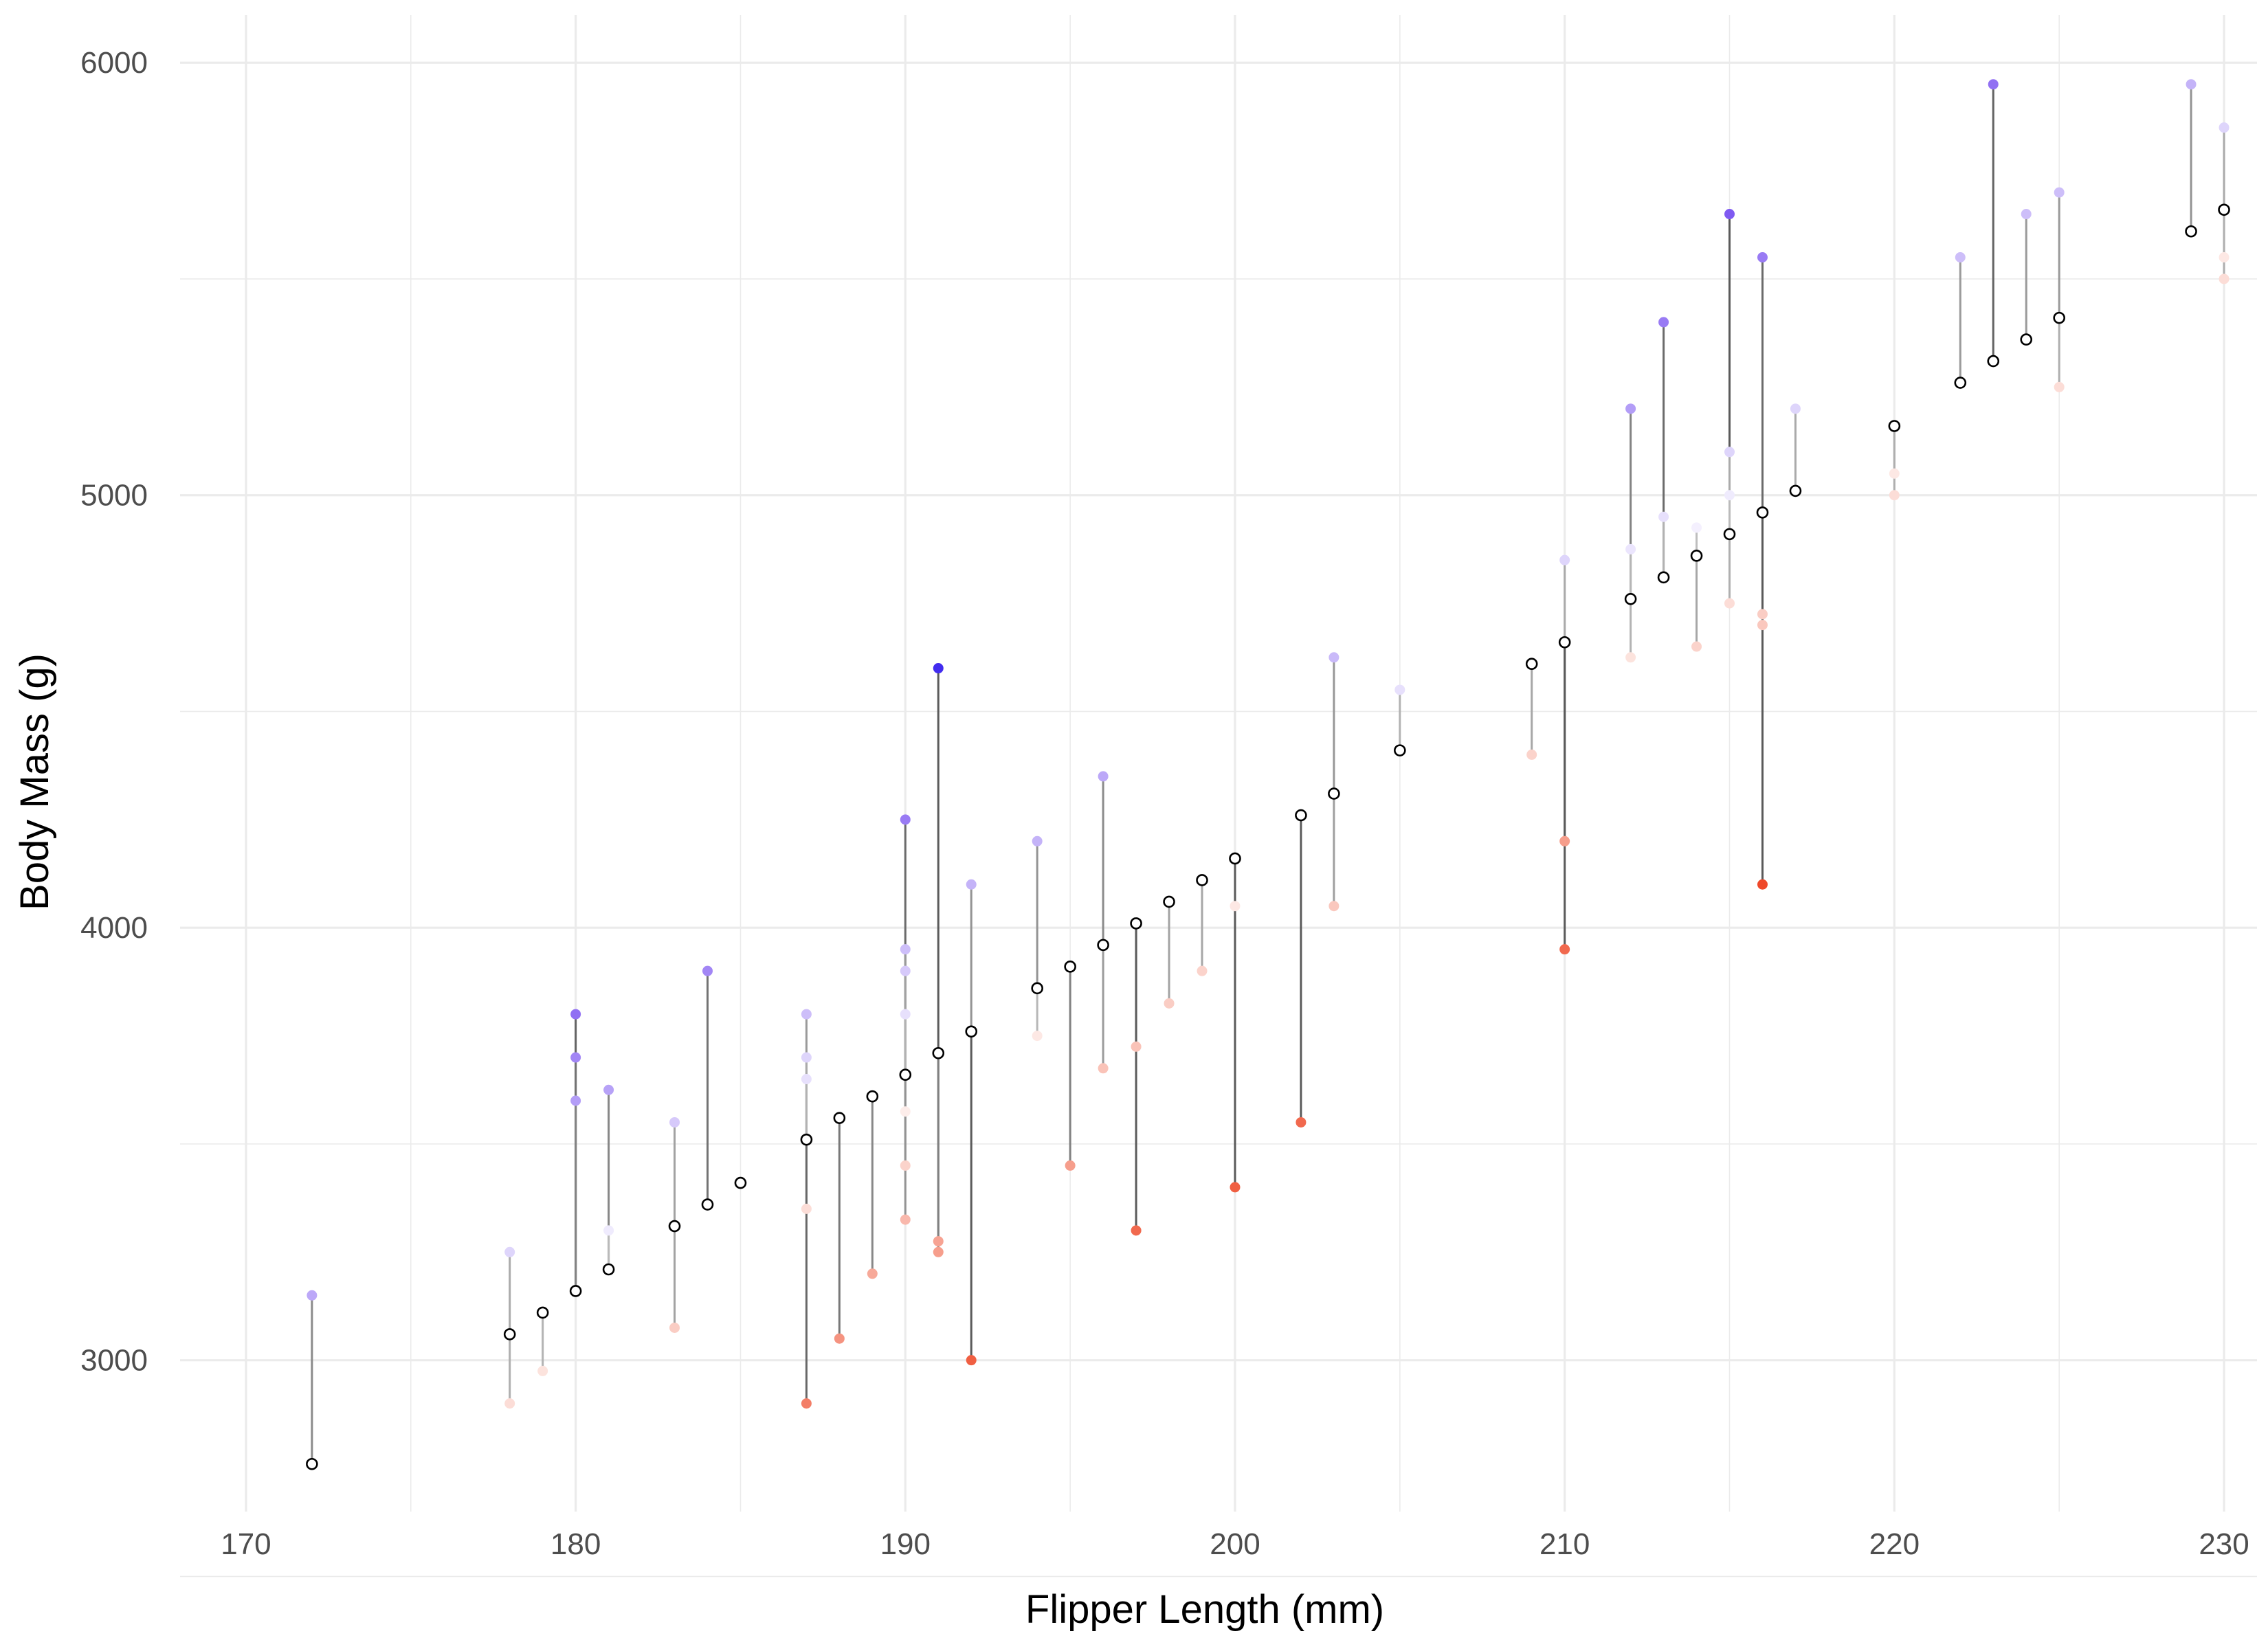 The image size is (2268, 1649). What do you see at coordinates (34, 781) in the screenshot?
I see `y-axis-title: Body Mass (g)` at bounding box center [34, 781].